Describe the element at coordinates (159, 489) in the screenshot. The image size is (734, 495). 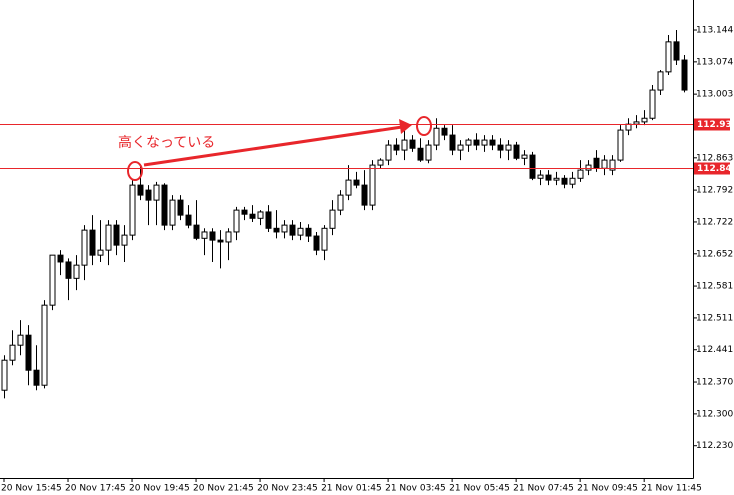
I see `x-tick-label: 20 Nov 19:45` at that location.